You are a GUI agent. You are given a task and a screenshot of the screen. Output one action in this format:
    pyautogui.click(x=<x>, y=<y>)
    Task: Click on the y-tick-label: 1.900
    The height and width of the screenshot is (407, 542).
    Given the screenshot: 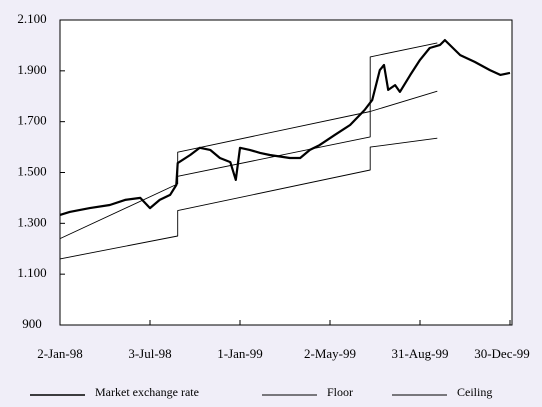 What is the action you would take?
    pyautogui.click(x=31, y=69)
    